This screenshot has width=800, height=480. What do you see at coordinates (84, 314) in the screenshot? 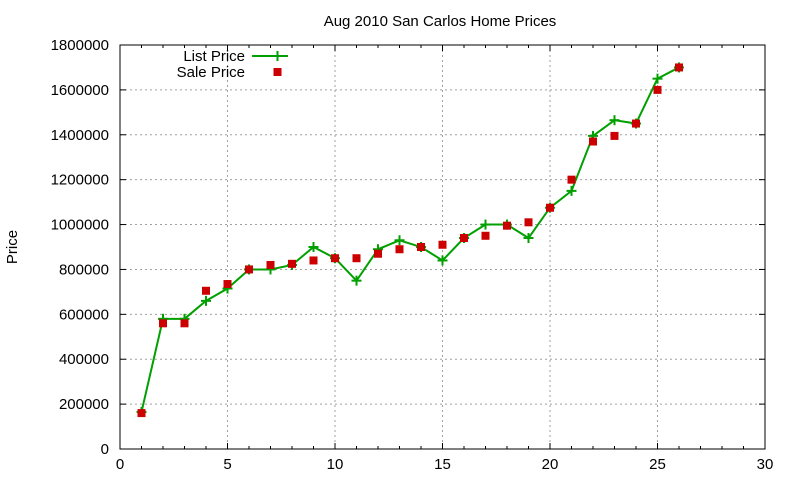
I see `y-tick-label: 600000` at bounding box center [84, 314].